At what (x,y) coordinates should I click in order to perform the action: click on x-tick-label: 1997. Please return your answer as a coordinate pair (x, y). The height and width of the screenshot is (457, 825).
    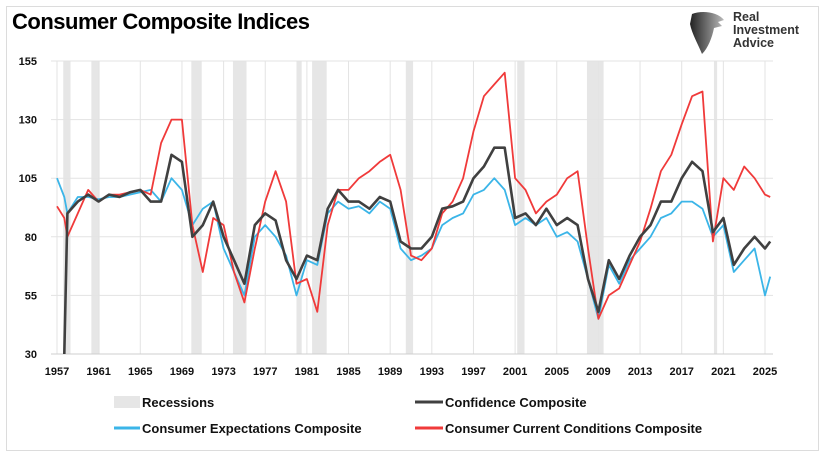
    Looking at the image, I should click on (473, 372).